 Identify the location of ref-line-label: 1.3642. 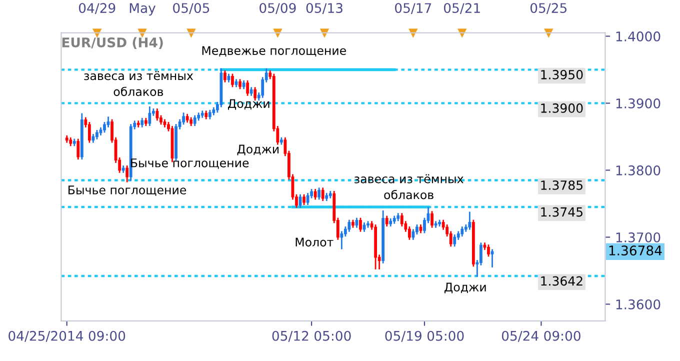
(561, 281).